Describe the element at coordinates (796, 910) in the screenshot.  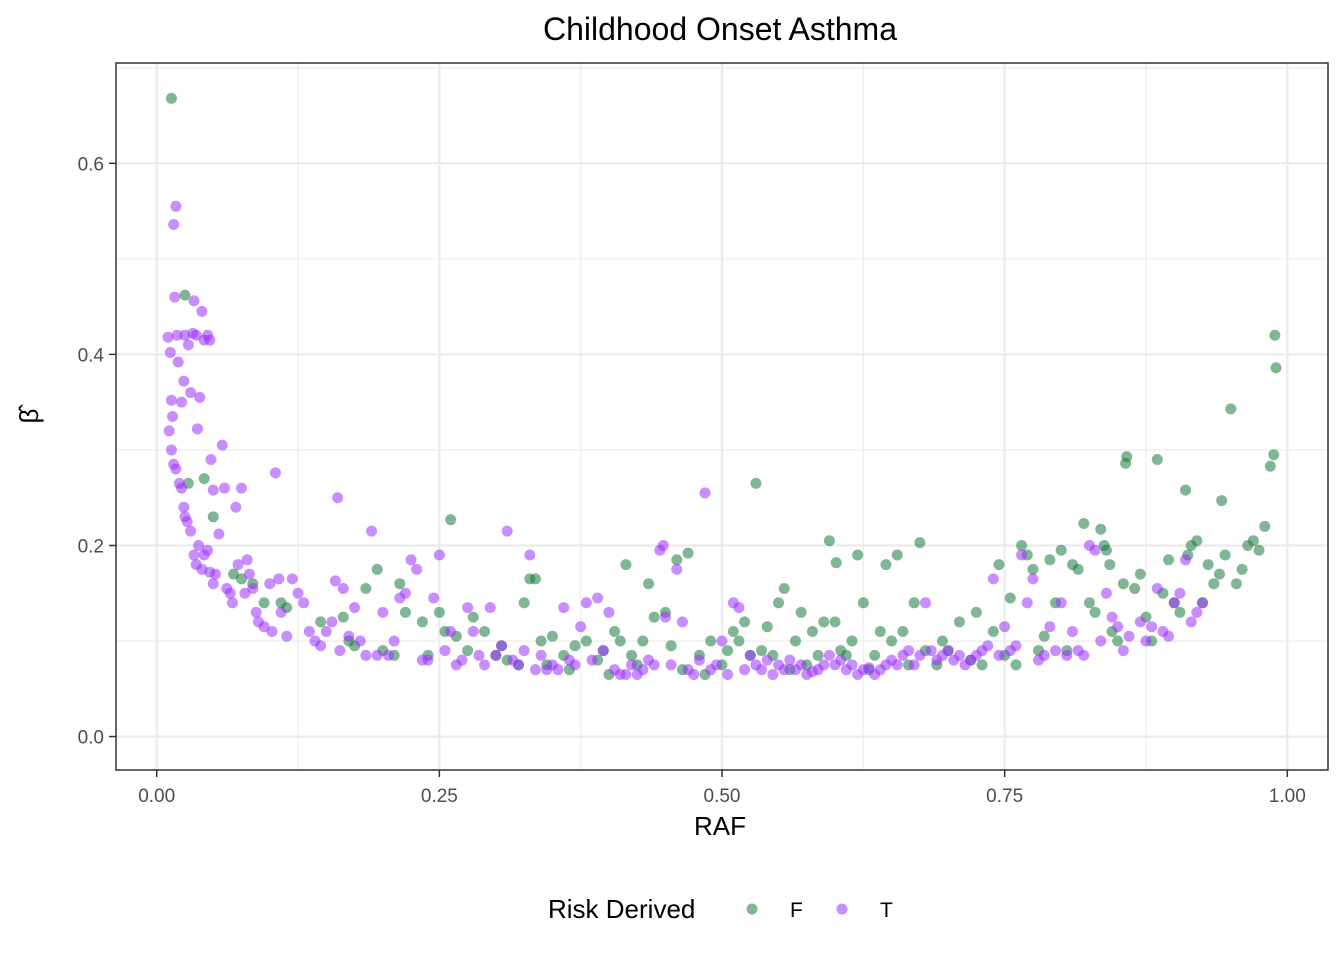
I see `legend-label-f: F` at that location.